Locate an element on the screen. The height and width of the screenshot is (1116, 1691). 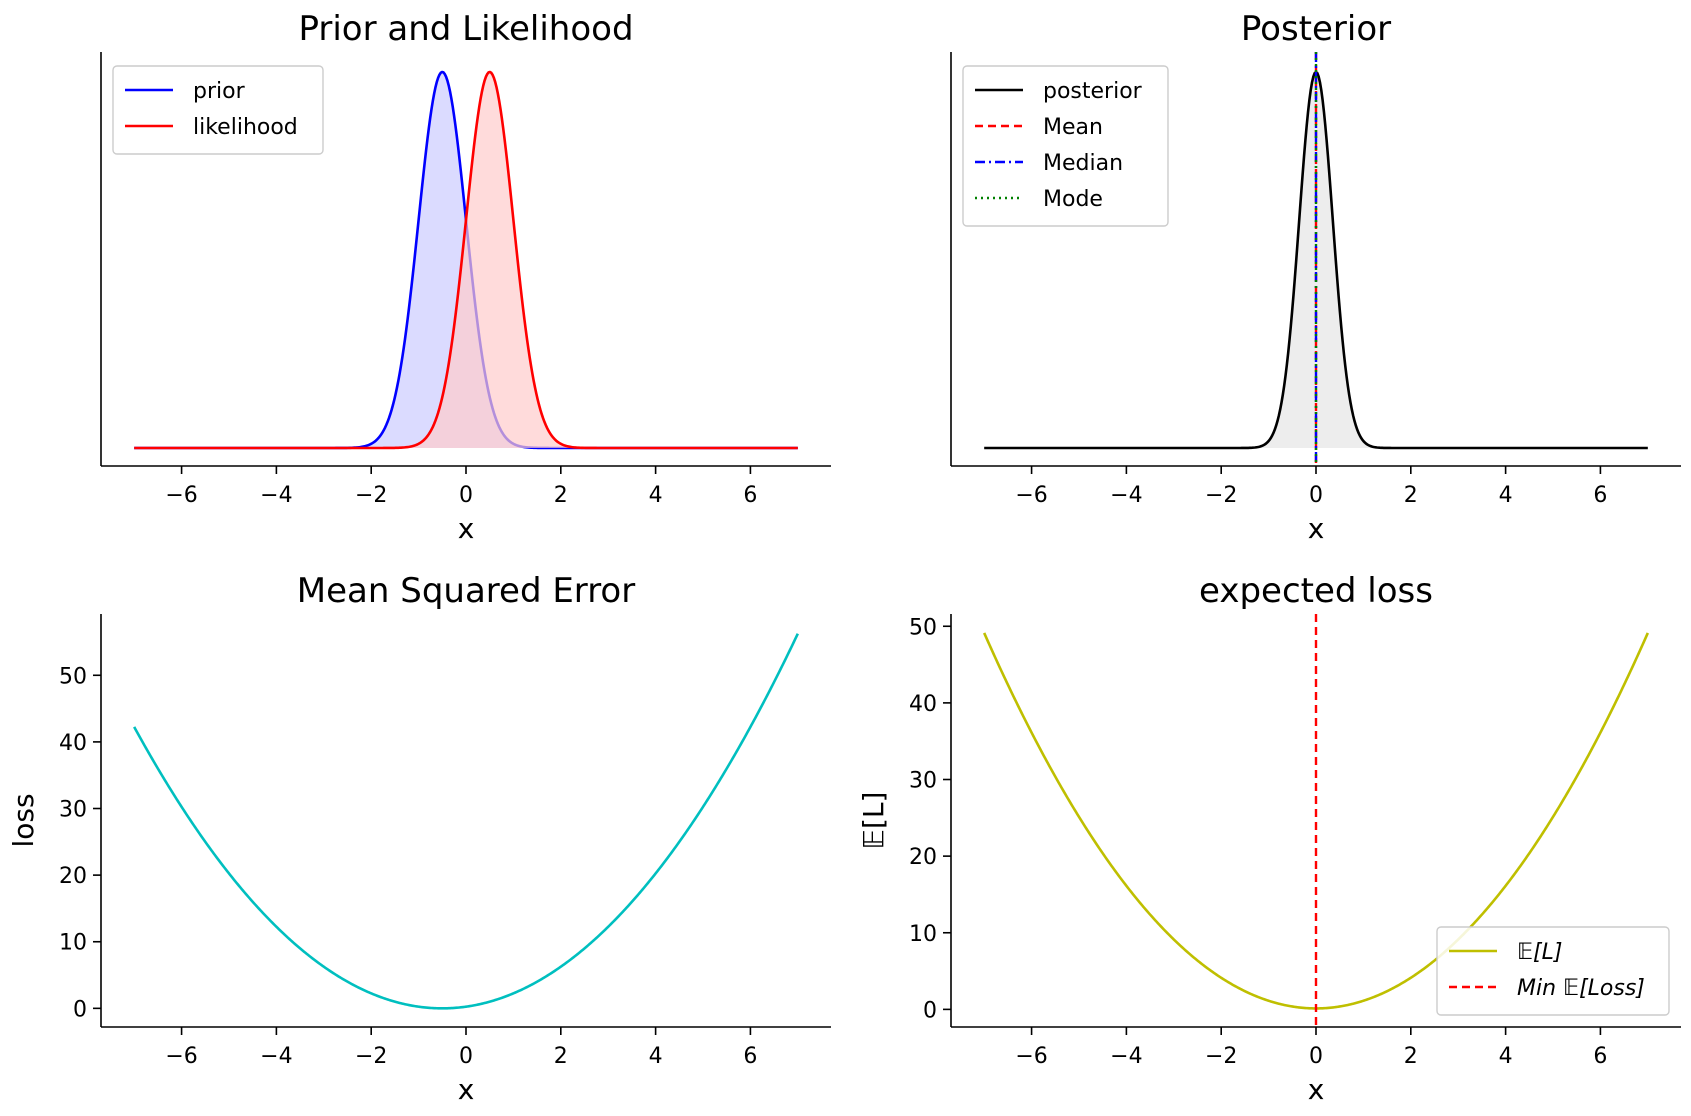
legend-entry: likelihood is located at coordinates (245, 127).